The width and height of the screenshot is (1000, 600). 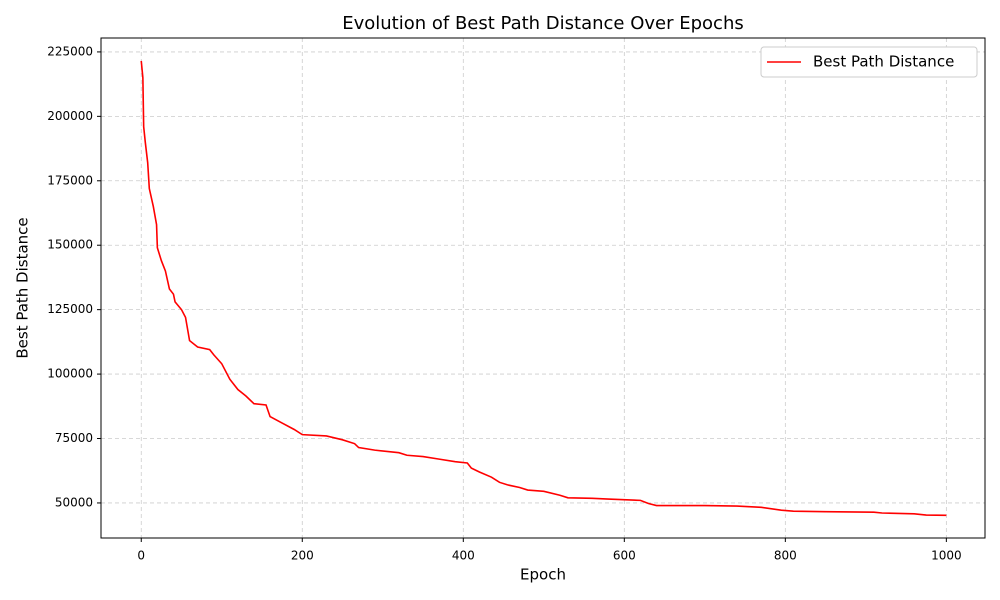 I want to click on y-tick-label: 125000, so click(x=70, y=309).